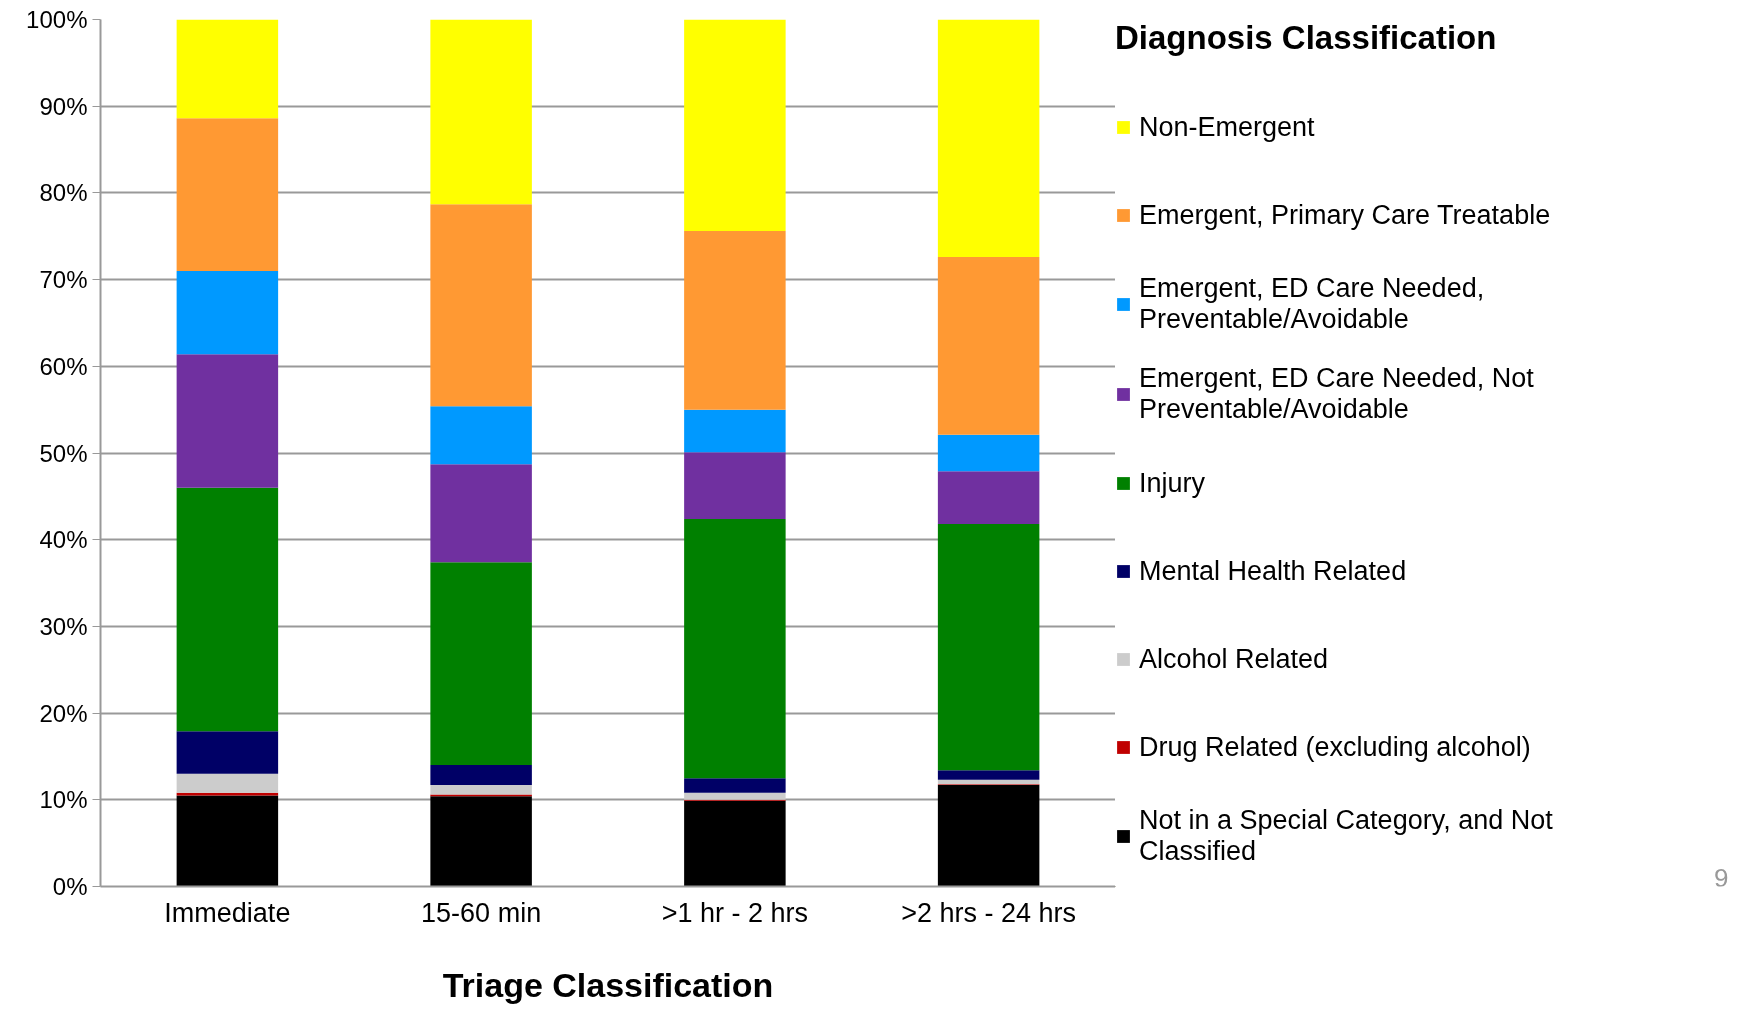  I want to click on x-tick-label: Immediate, so click(227, 912).